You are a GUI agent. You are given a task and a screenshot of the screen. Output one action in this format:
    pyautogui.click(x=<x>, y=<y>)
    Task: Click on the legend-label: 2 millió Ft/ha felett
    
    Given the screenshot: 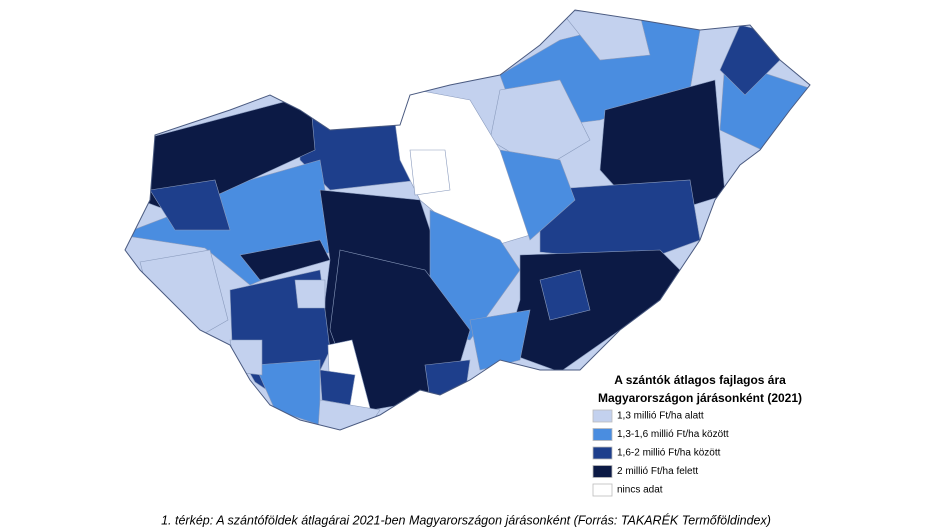 What is the action you would take?
    pyautogui.click(x=657, y=471)
    